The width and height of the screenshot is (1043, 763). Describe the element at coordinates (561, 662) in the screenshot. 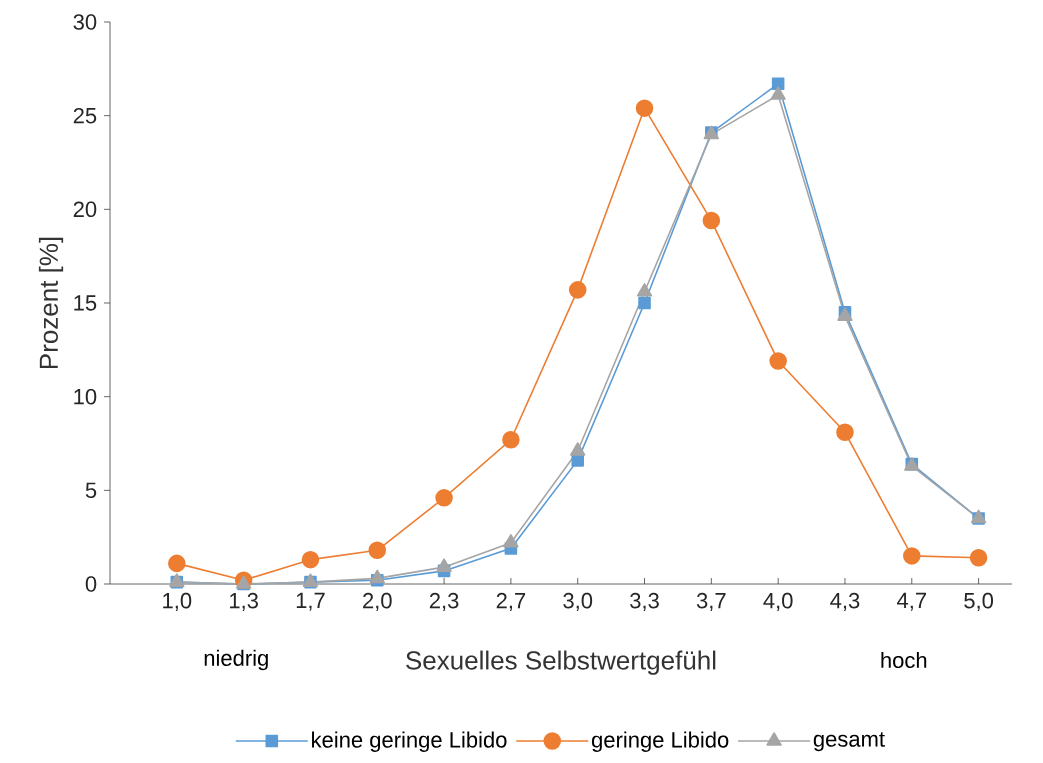

I see `x-axis-title: Sexuelles Selbstwertgefühl` at that location.